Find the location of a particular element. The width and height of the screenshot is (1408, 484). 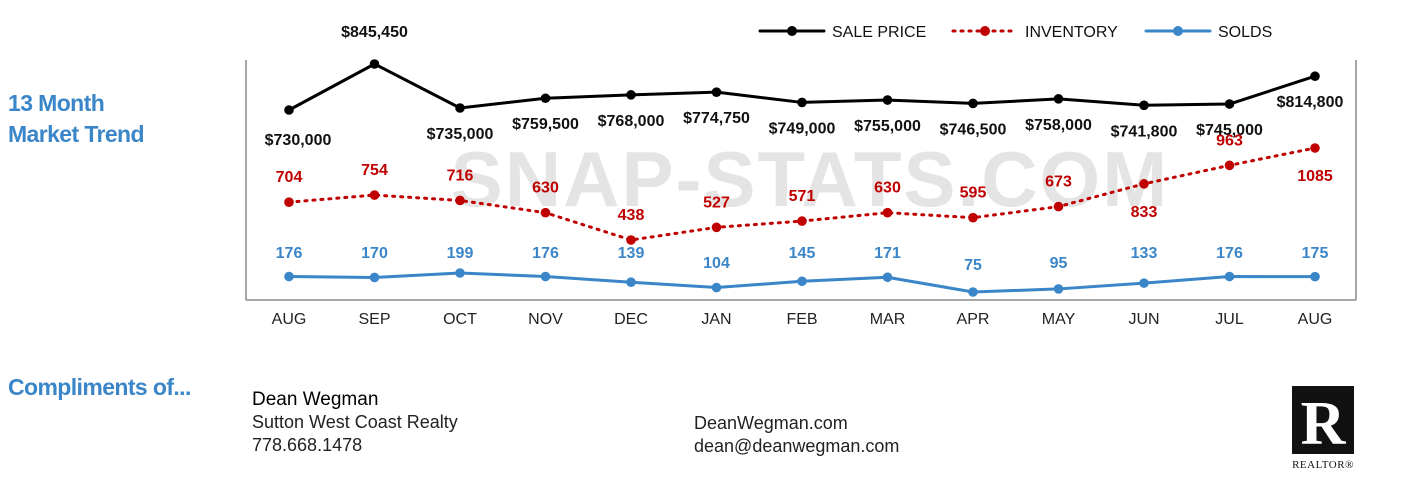

x-tick-label: APR is located at coordinates (973, 319).